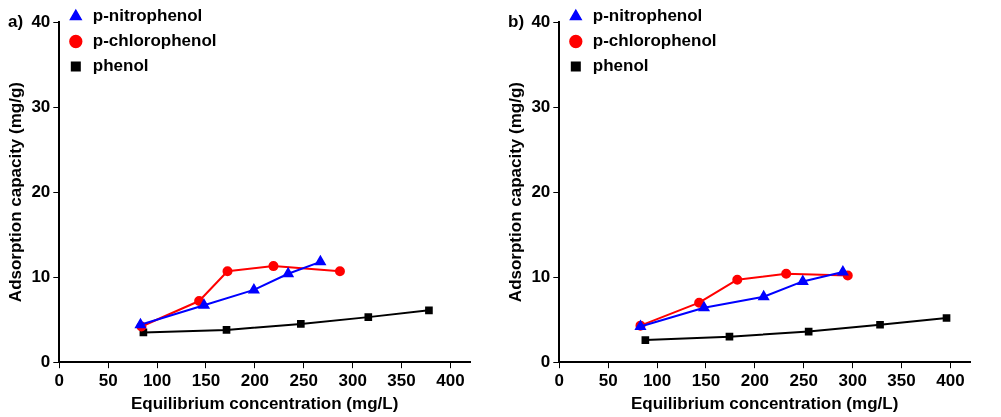 The width and height of the screenshot is (1001, 417). What do you see at coordinates (16, 21) in the screenshot?
I see `chart-title: a)` at bounding box center [16, 21].